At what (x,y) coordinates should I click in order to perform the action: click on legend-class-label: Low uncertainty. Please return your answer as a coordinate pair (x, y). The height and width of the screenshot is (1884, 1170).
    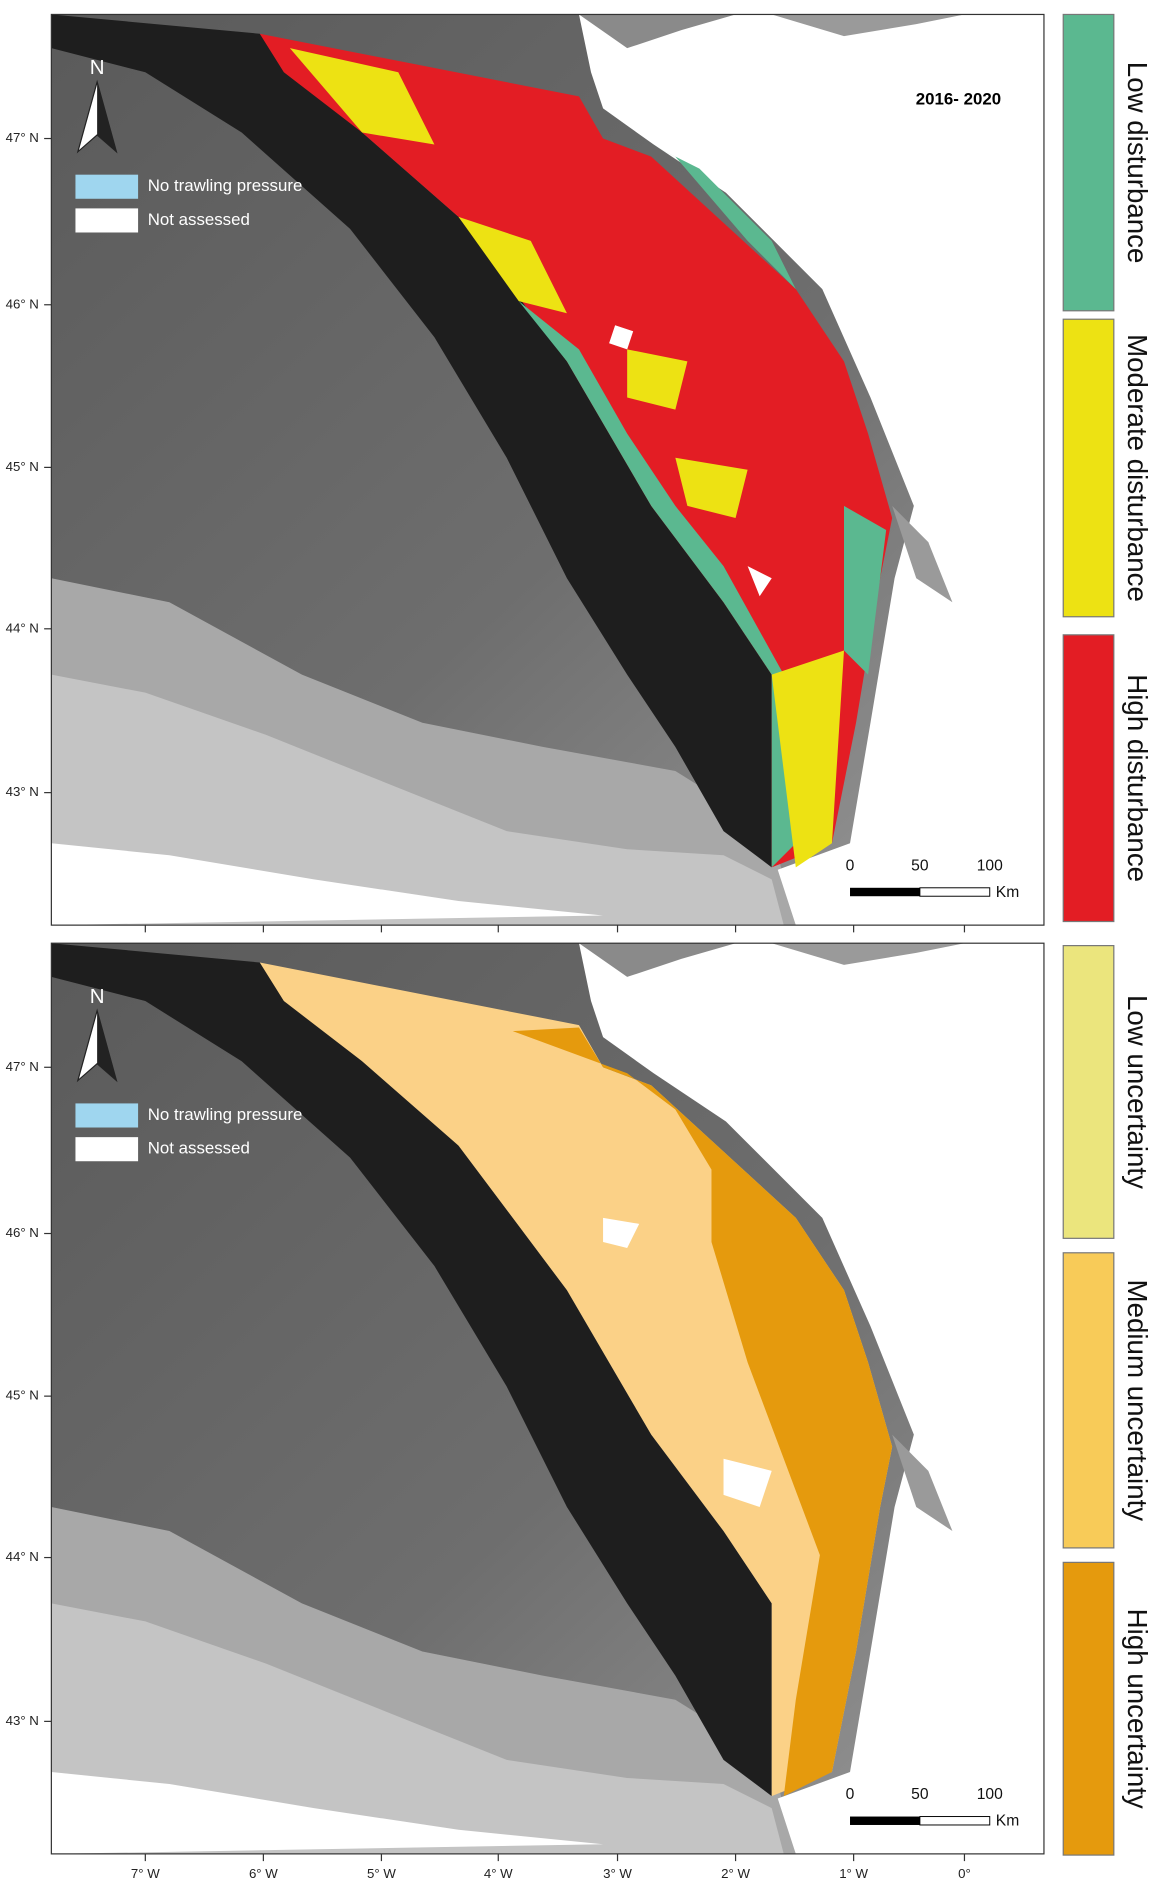
    Looking at the image, I should click on (1137, 1092).